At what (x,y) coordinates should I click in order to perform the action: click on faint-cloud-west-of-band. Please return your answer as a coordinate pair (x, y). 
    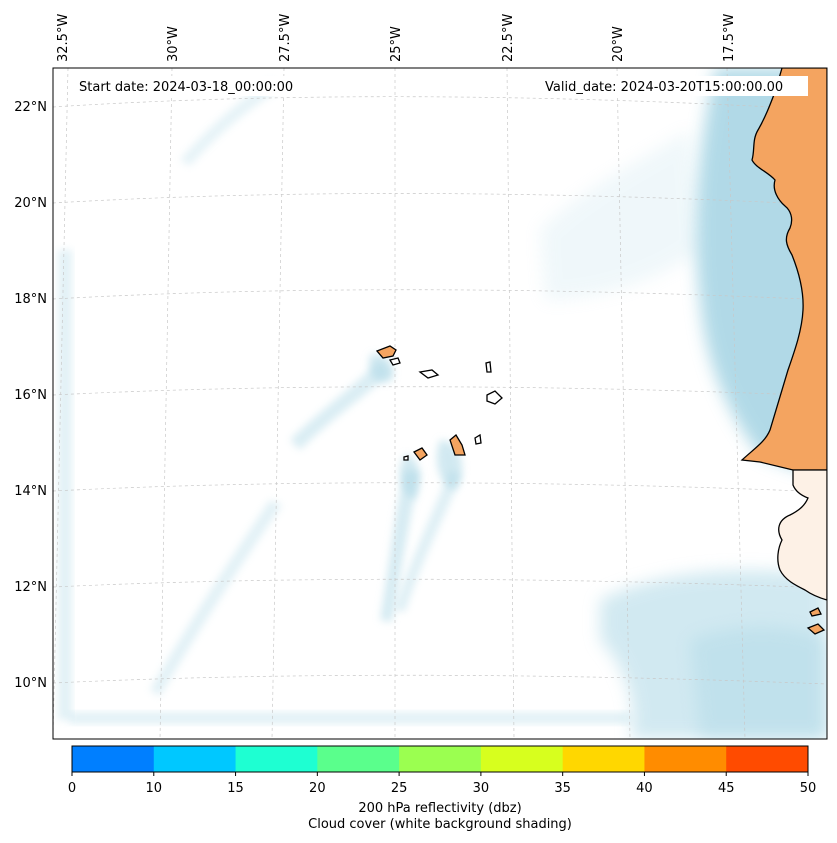
    Looking at the image, I should click on (620, 215).